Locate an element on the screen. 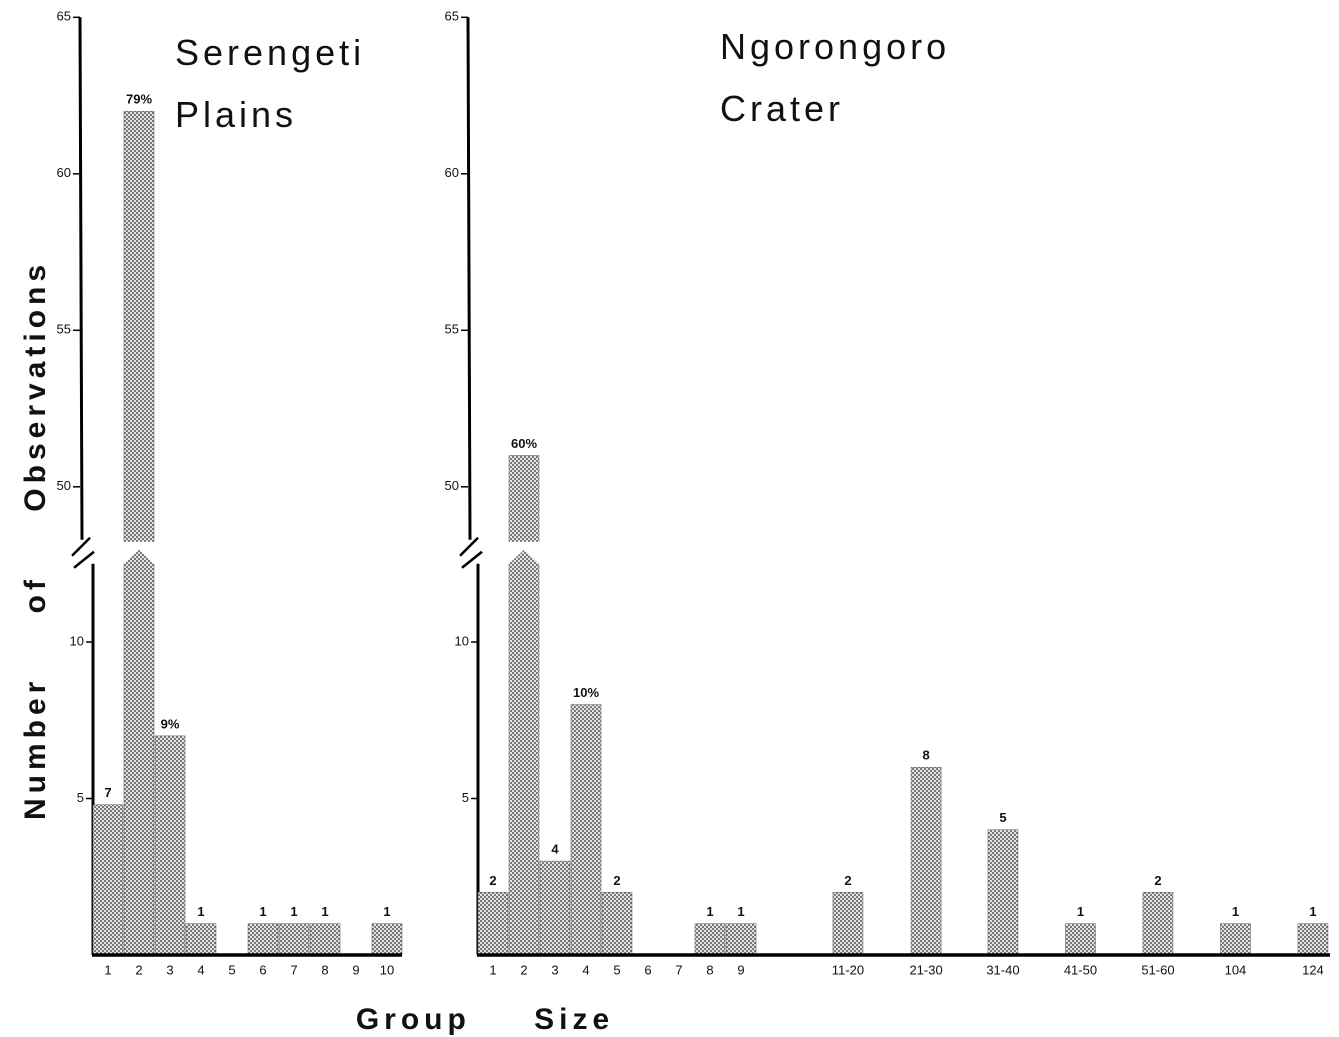  y-axis-label: Number of Observations is located at coordinates (35, 540).